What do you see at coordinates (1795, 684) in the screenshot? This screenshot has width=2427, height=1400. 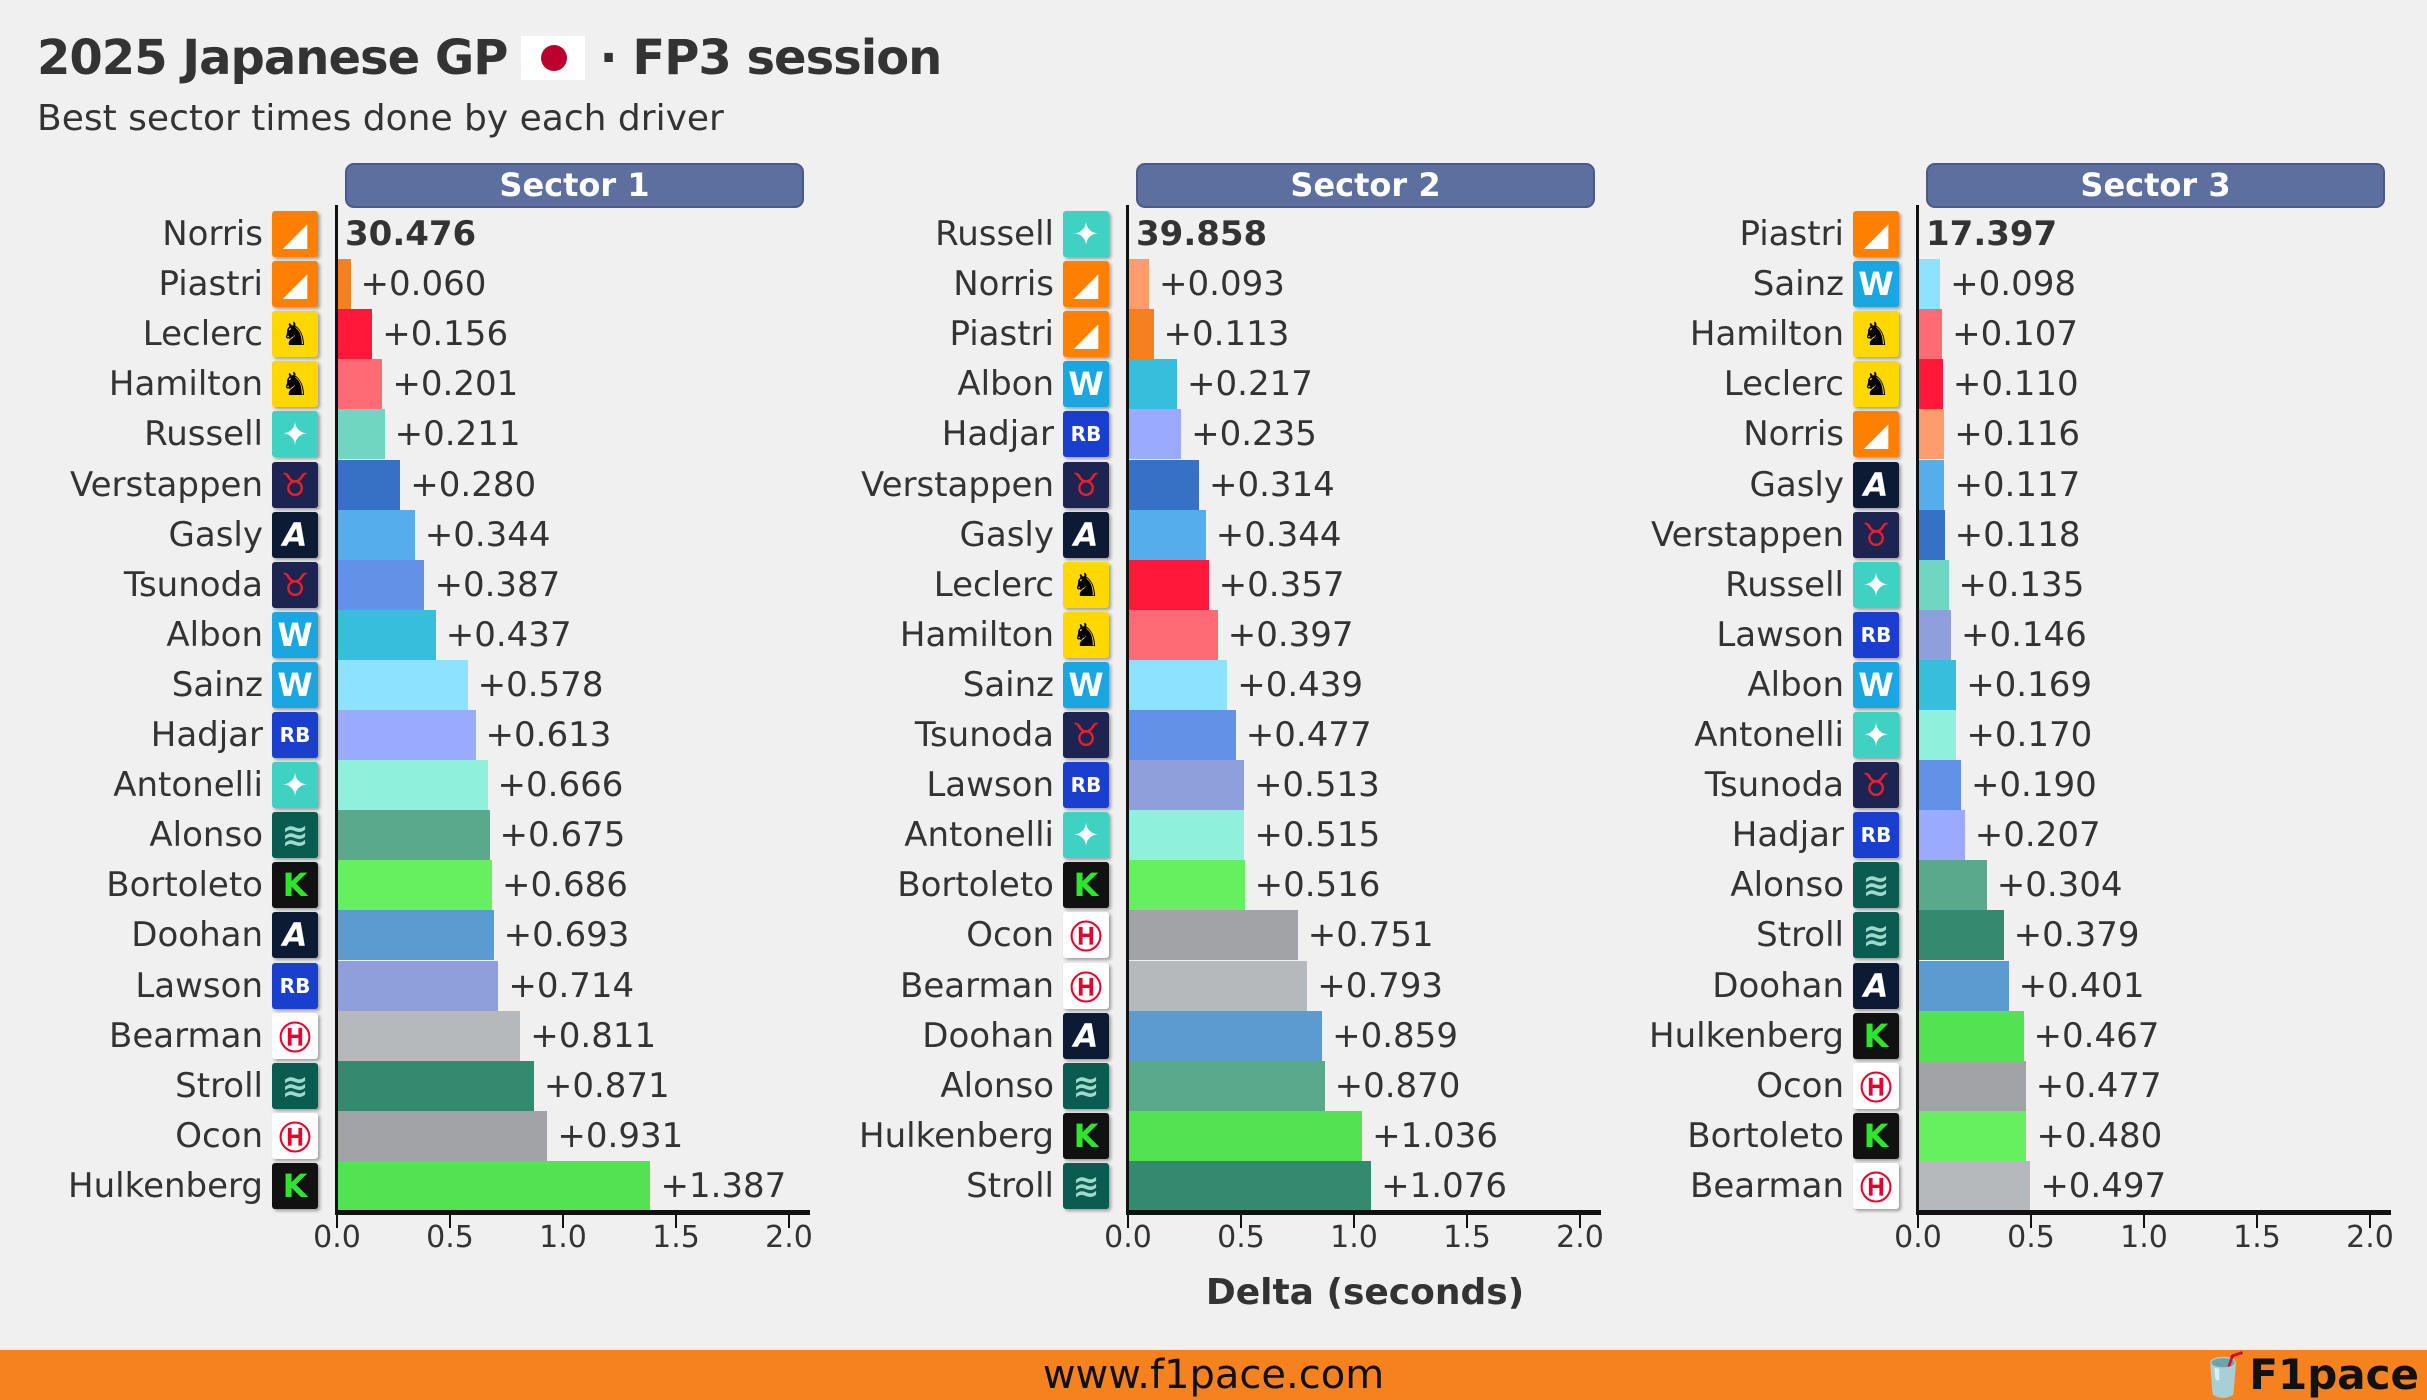 I see `driver-name: Albon` at bounding box center [1795, 684].